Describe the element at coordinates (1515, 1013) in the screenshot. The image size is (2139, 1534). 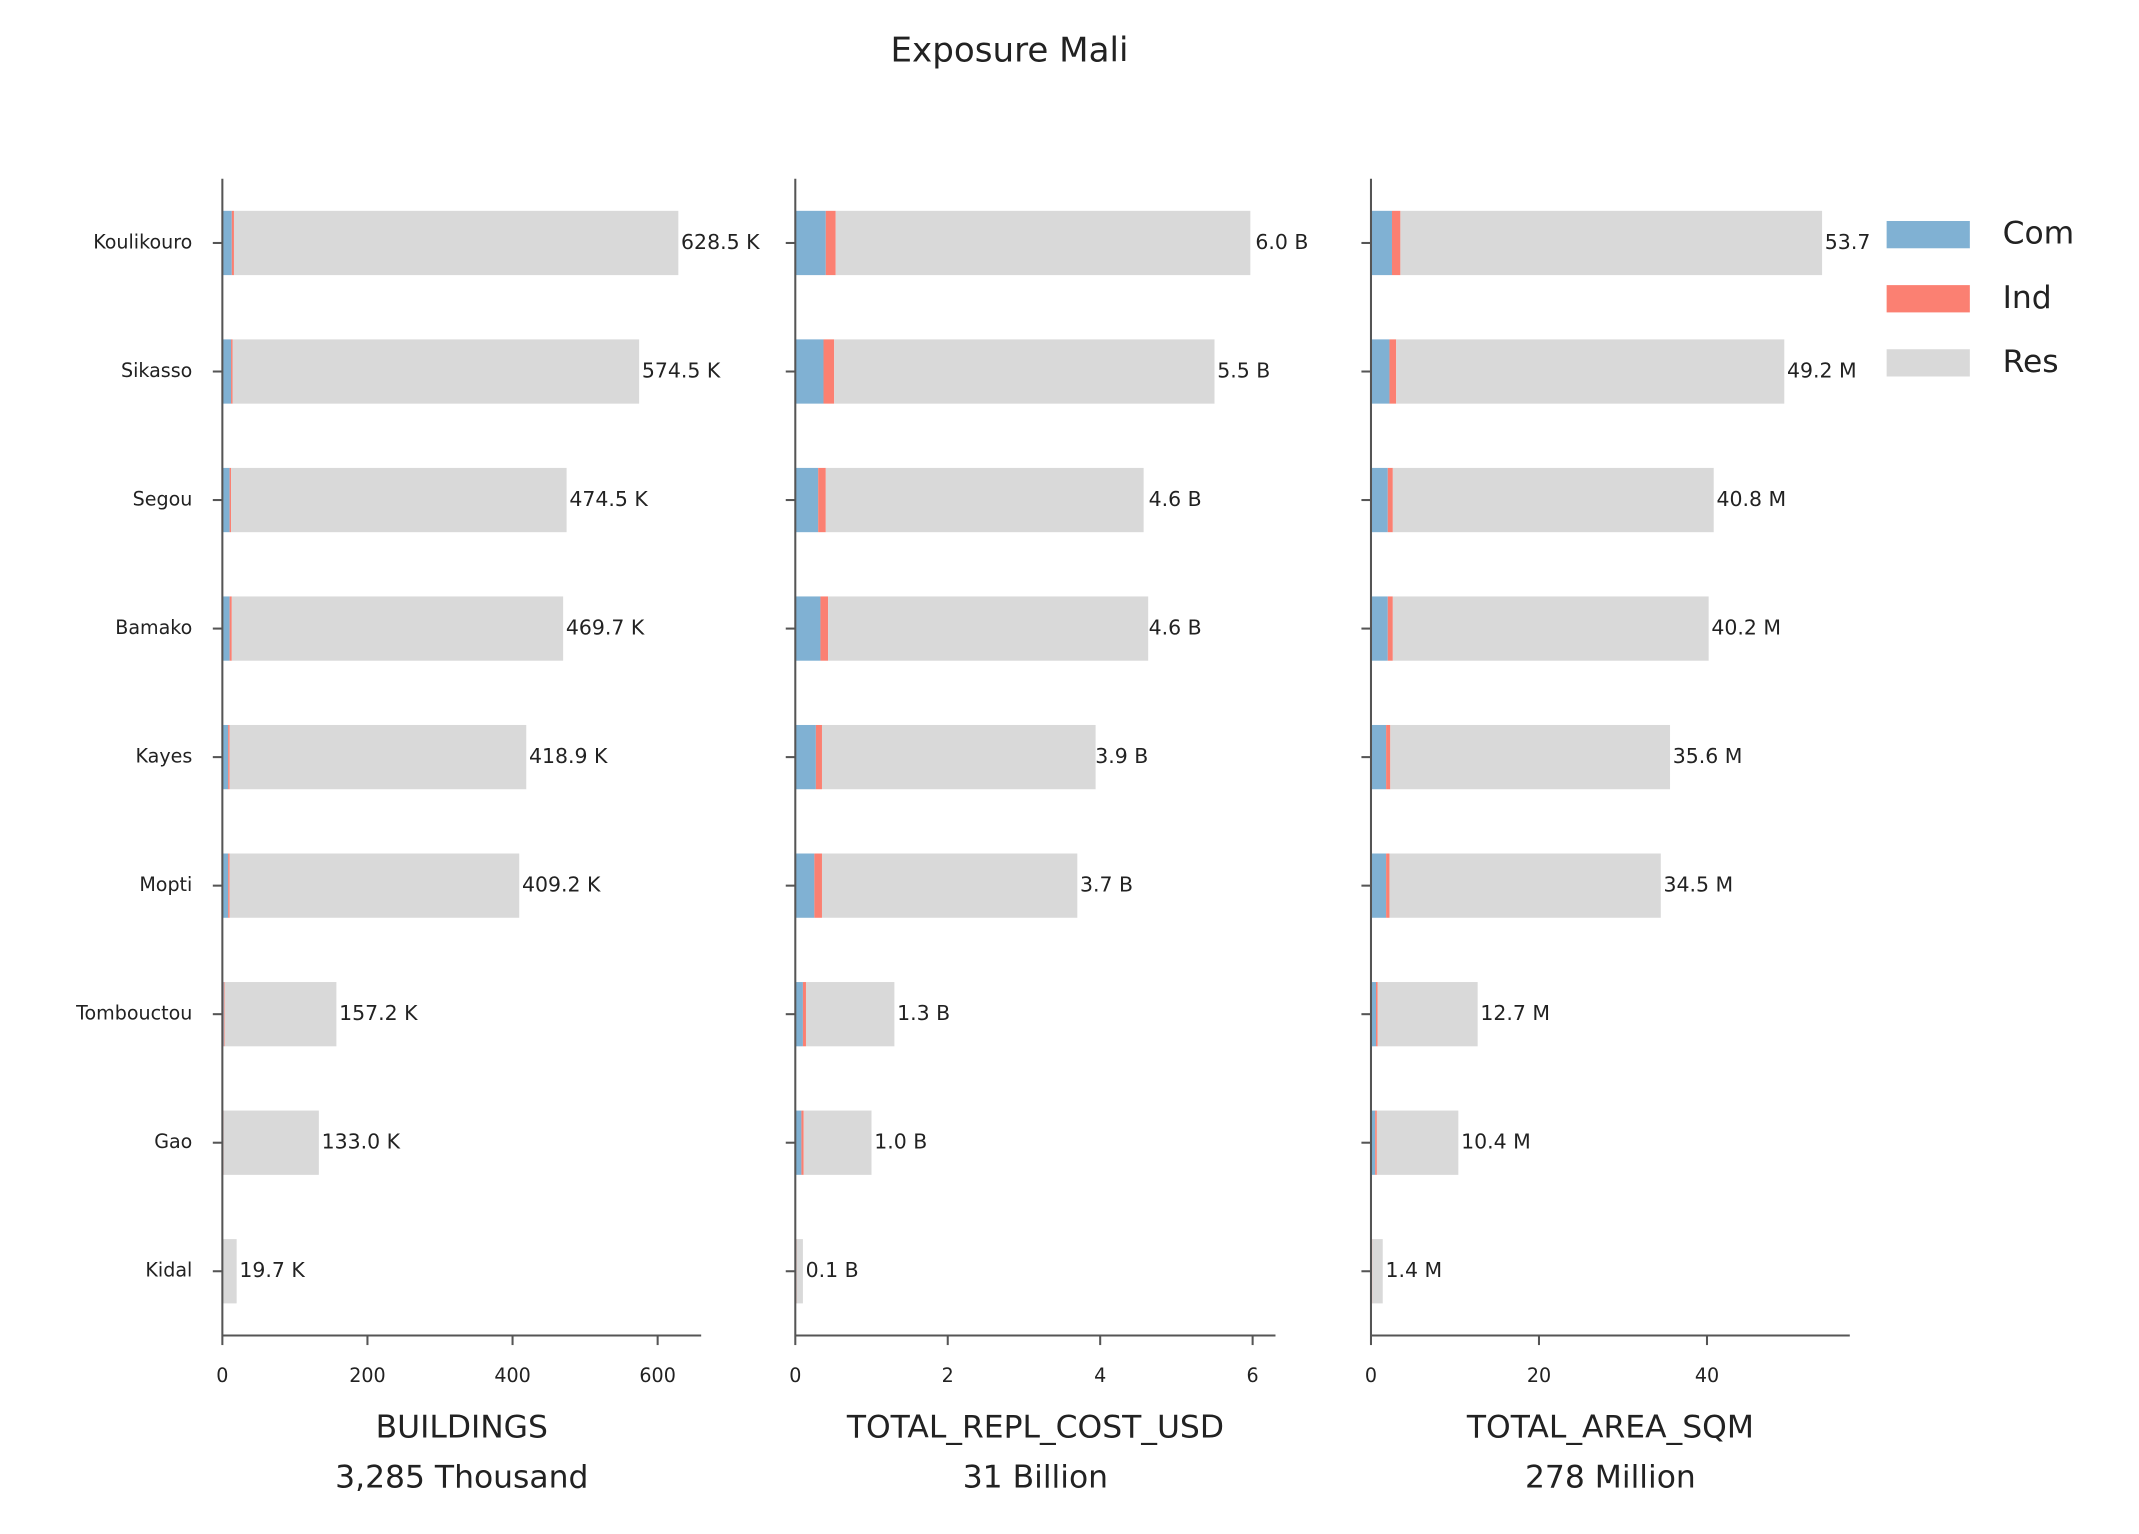
I see `value-label: 12.7 M` at that location.